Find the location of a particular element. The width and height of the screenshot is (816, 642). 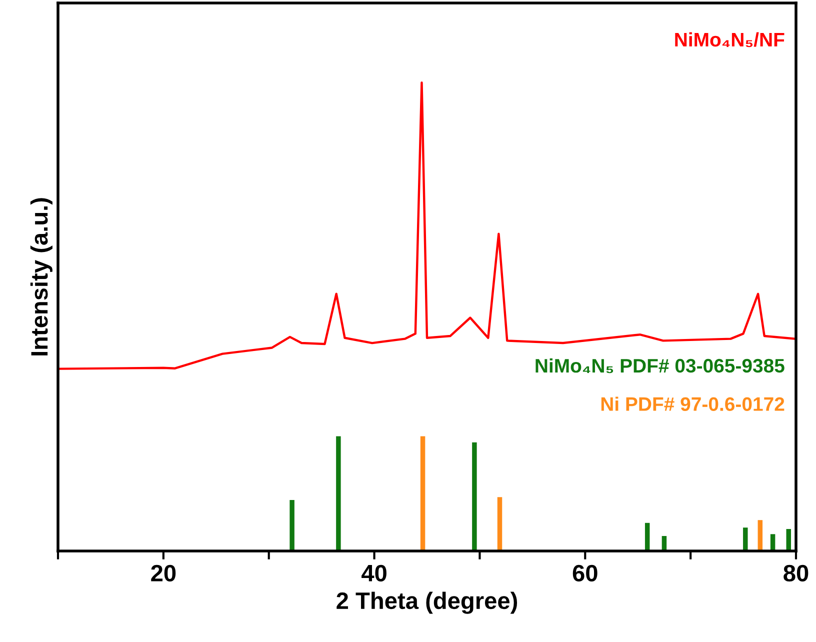

x-axis-title: 2 Theta (degree) is located at coordinates (427, 603).